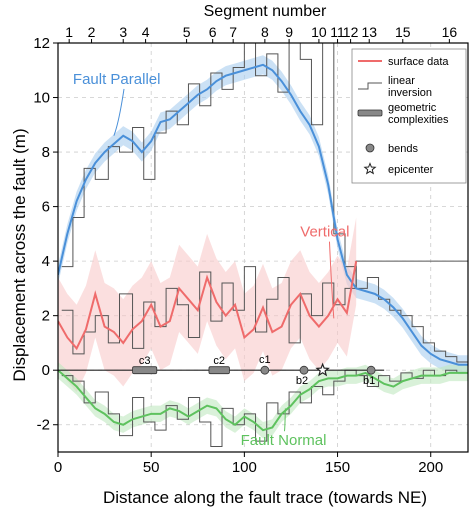 The width and height of the screenshot is (474, 516). Describe the element at coordinates (265, 360) in the screenshot. I see `bend-label: c1` at that location.